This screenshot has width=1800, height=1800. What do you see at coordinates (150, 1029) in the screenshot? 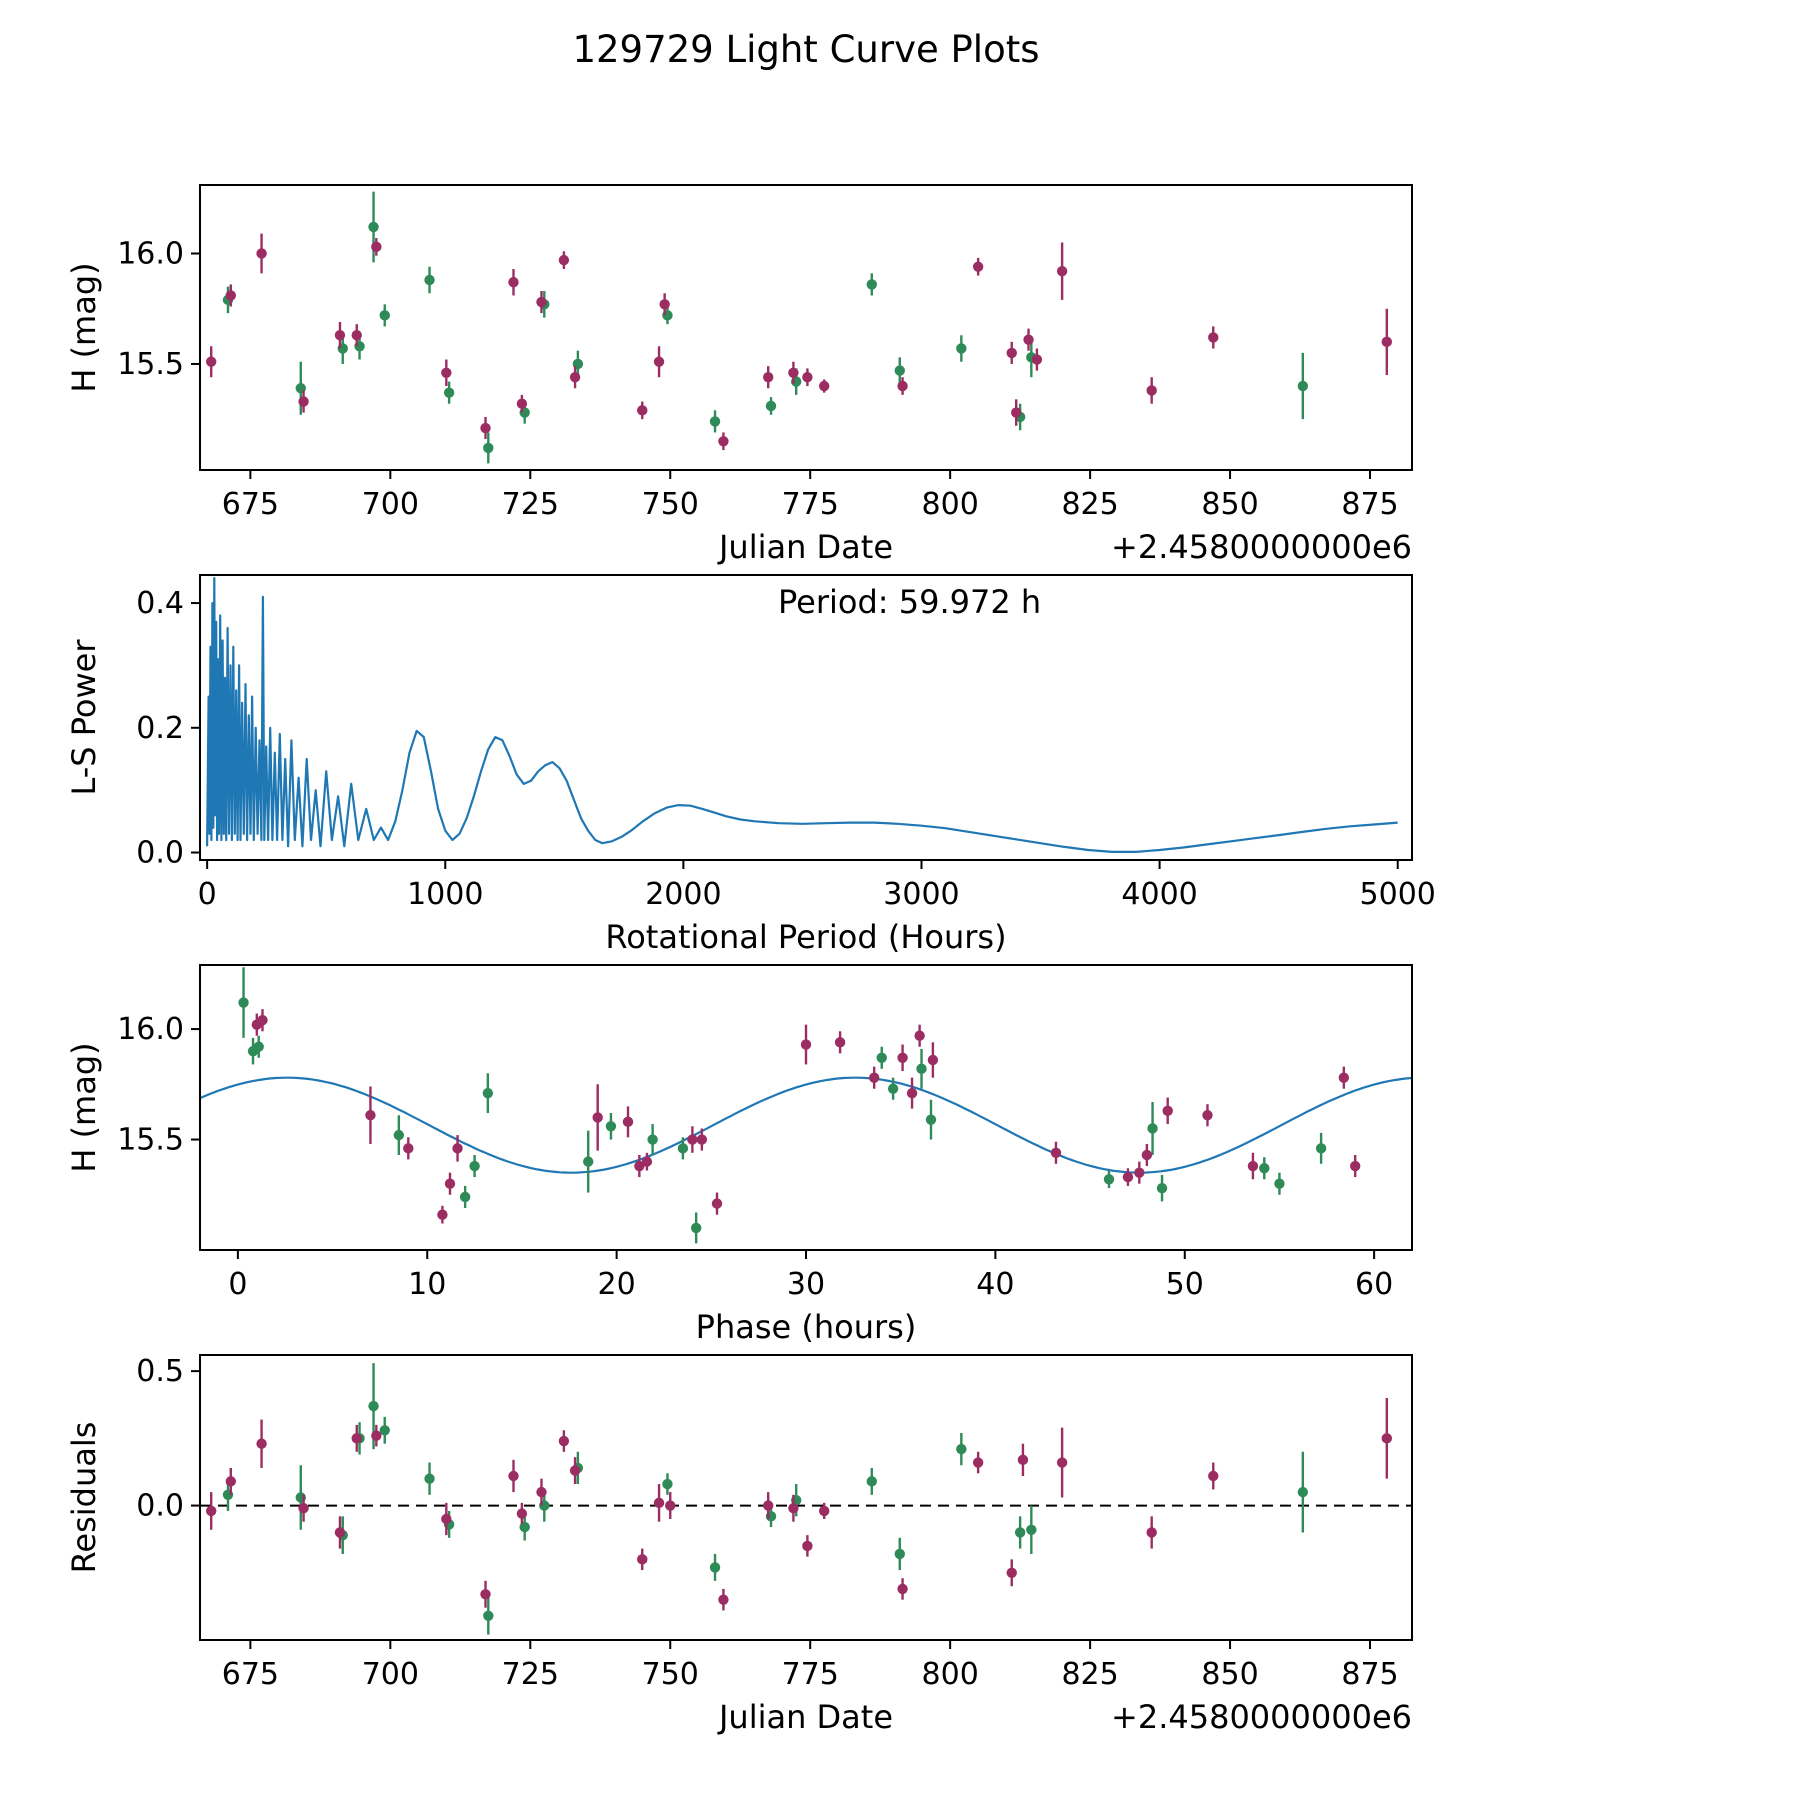
I see `y-tick-label: 16.0` at bounding box center [150, 1029].